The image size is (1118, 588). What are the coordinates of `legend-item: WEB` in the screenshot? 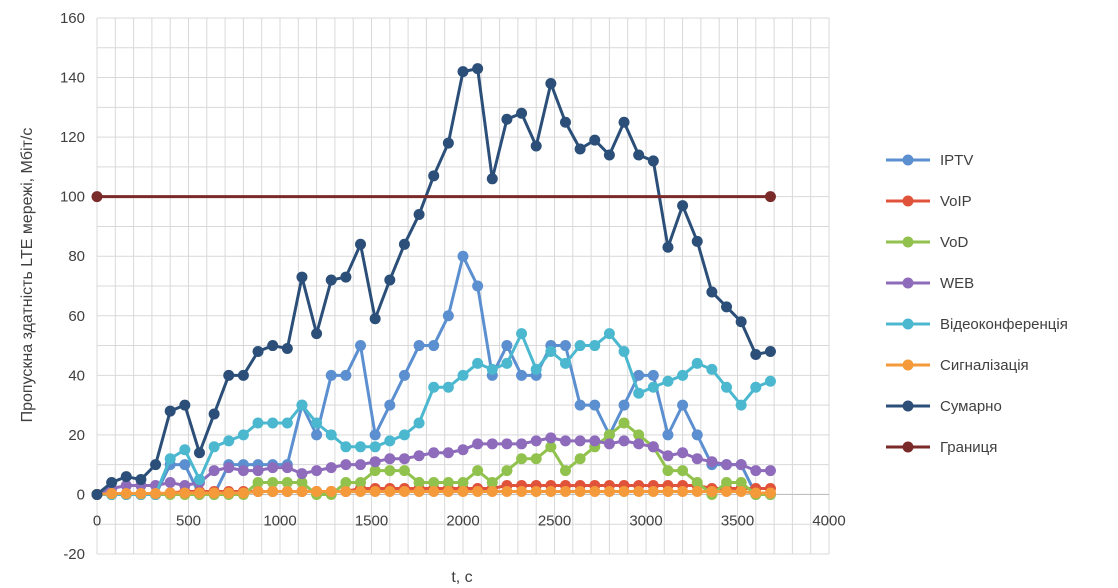 It's located at (930, 283).